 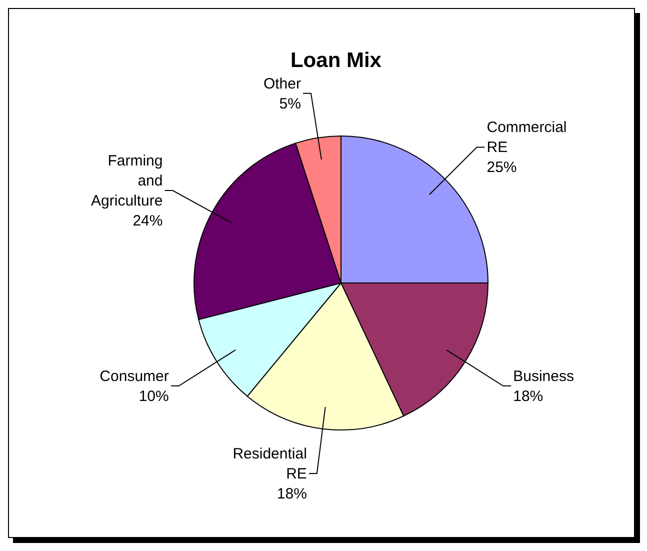 What do you see at coordinates (543, 376) in the screenshot?
I see `slice-label: Business` at bounding box center [543, 376].